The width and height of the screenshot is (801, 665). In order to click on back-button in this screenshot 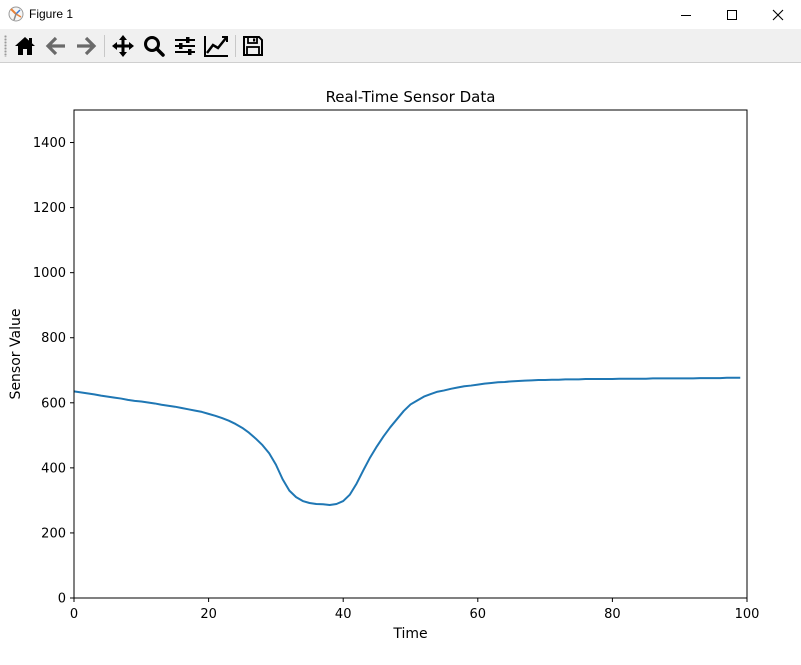, I will do `click(56, 46)`.